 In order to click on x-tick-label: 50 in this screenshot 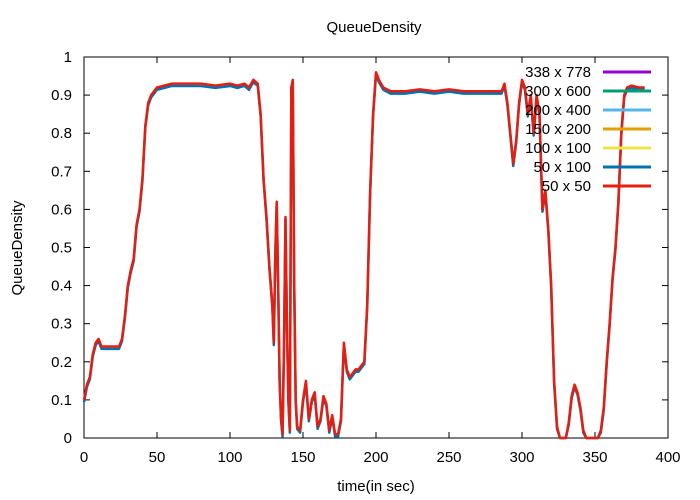, I will do `click(157, 457)`.